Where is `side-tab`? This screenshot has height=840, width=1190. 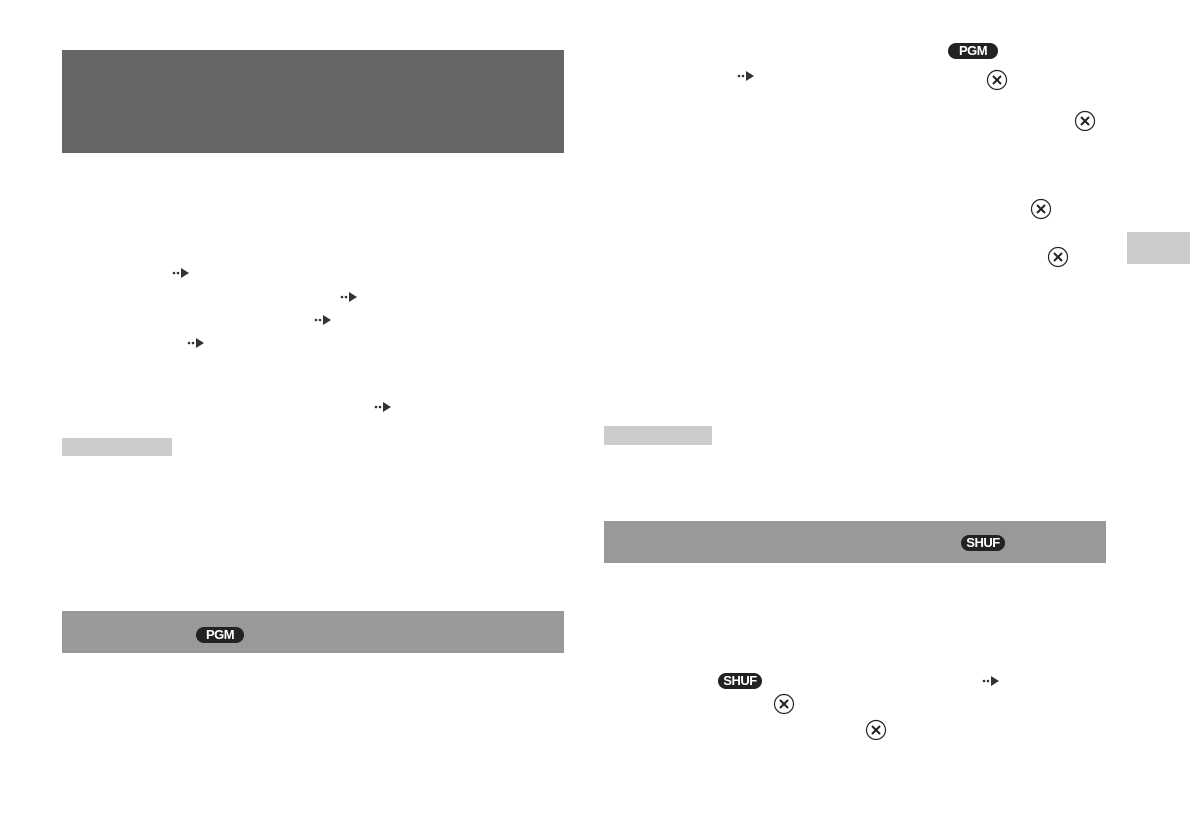 side-tab is located at coordinates (1158, 248).